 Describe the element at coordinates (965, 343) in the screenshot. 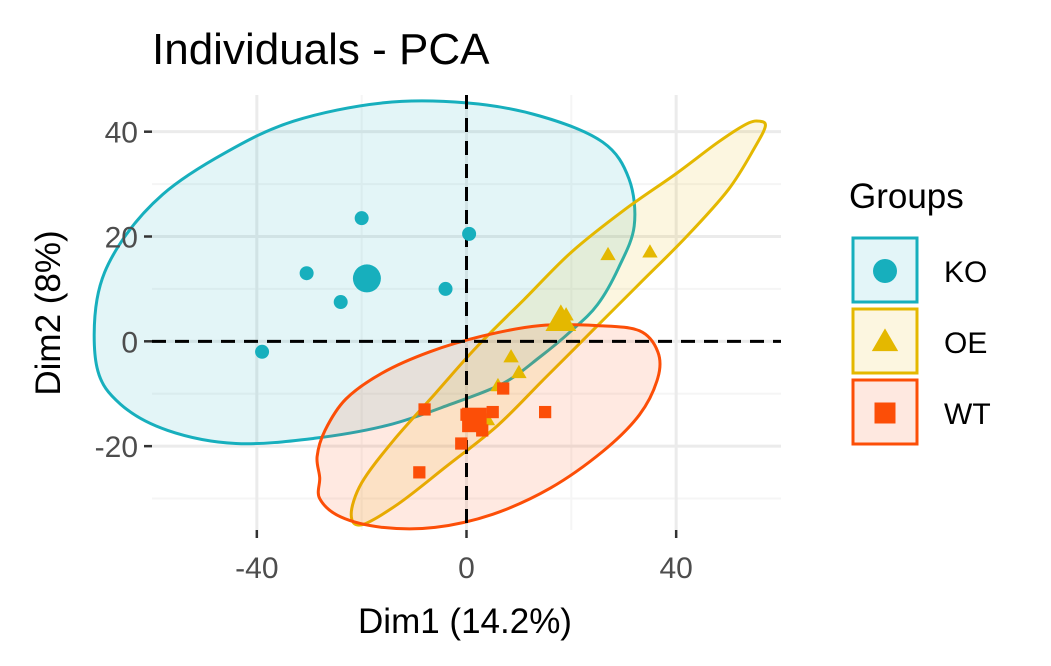

I see `legend-label-oe: OE` at that location.